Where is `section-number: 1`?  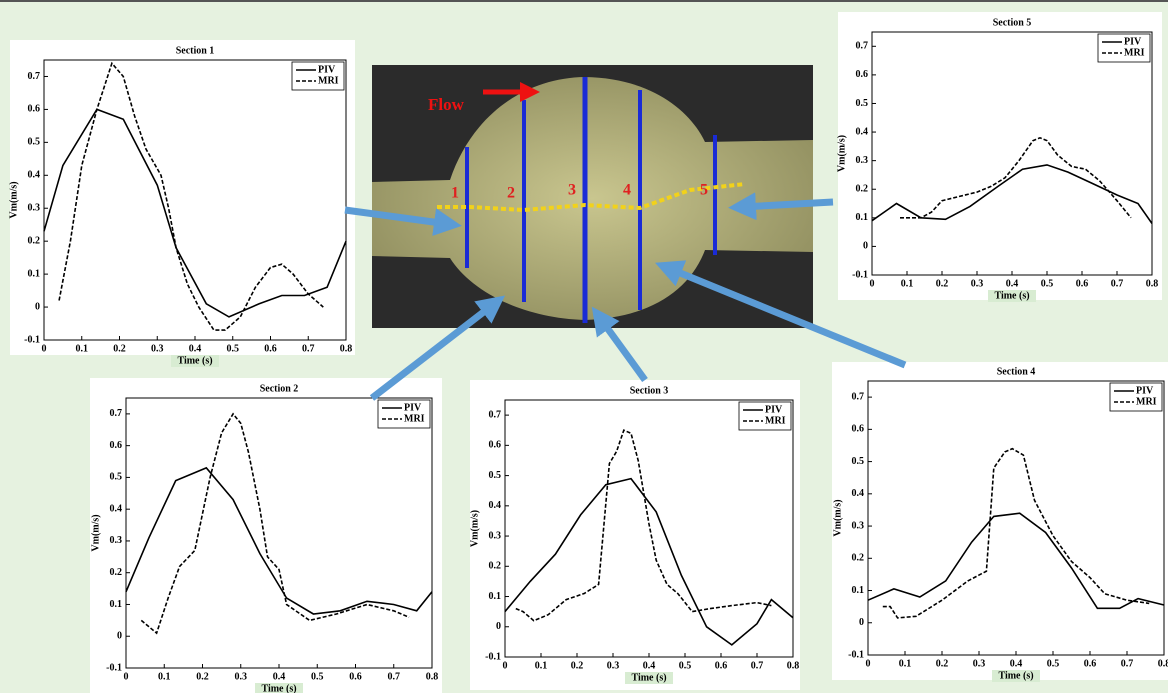 section-number: 1 is located at coordinates (455, 193).